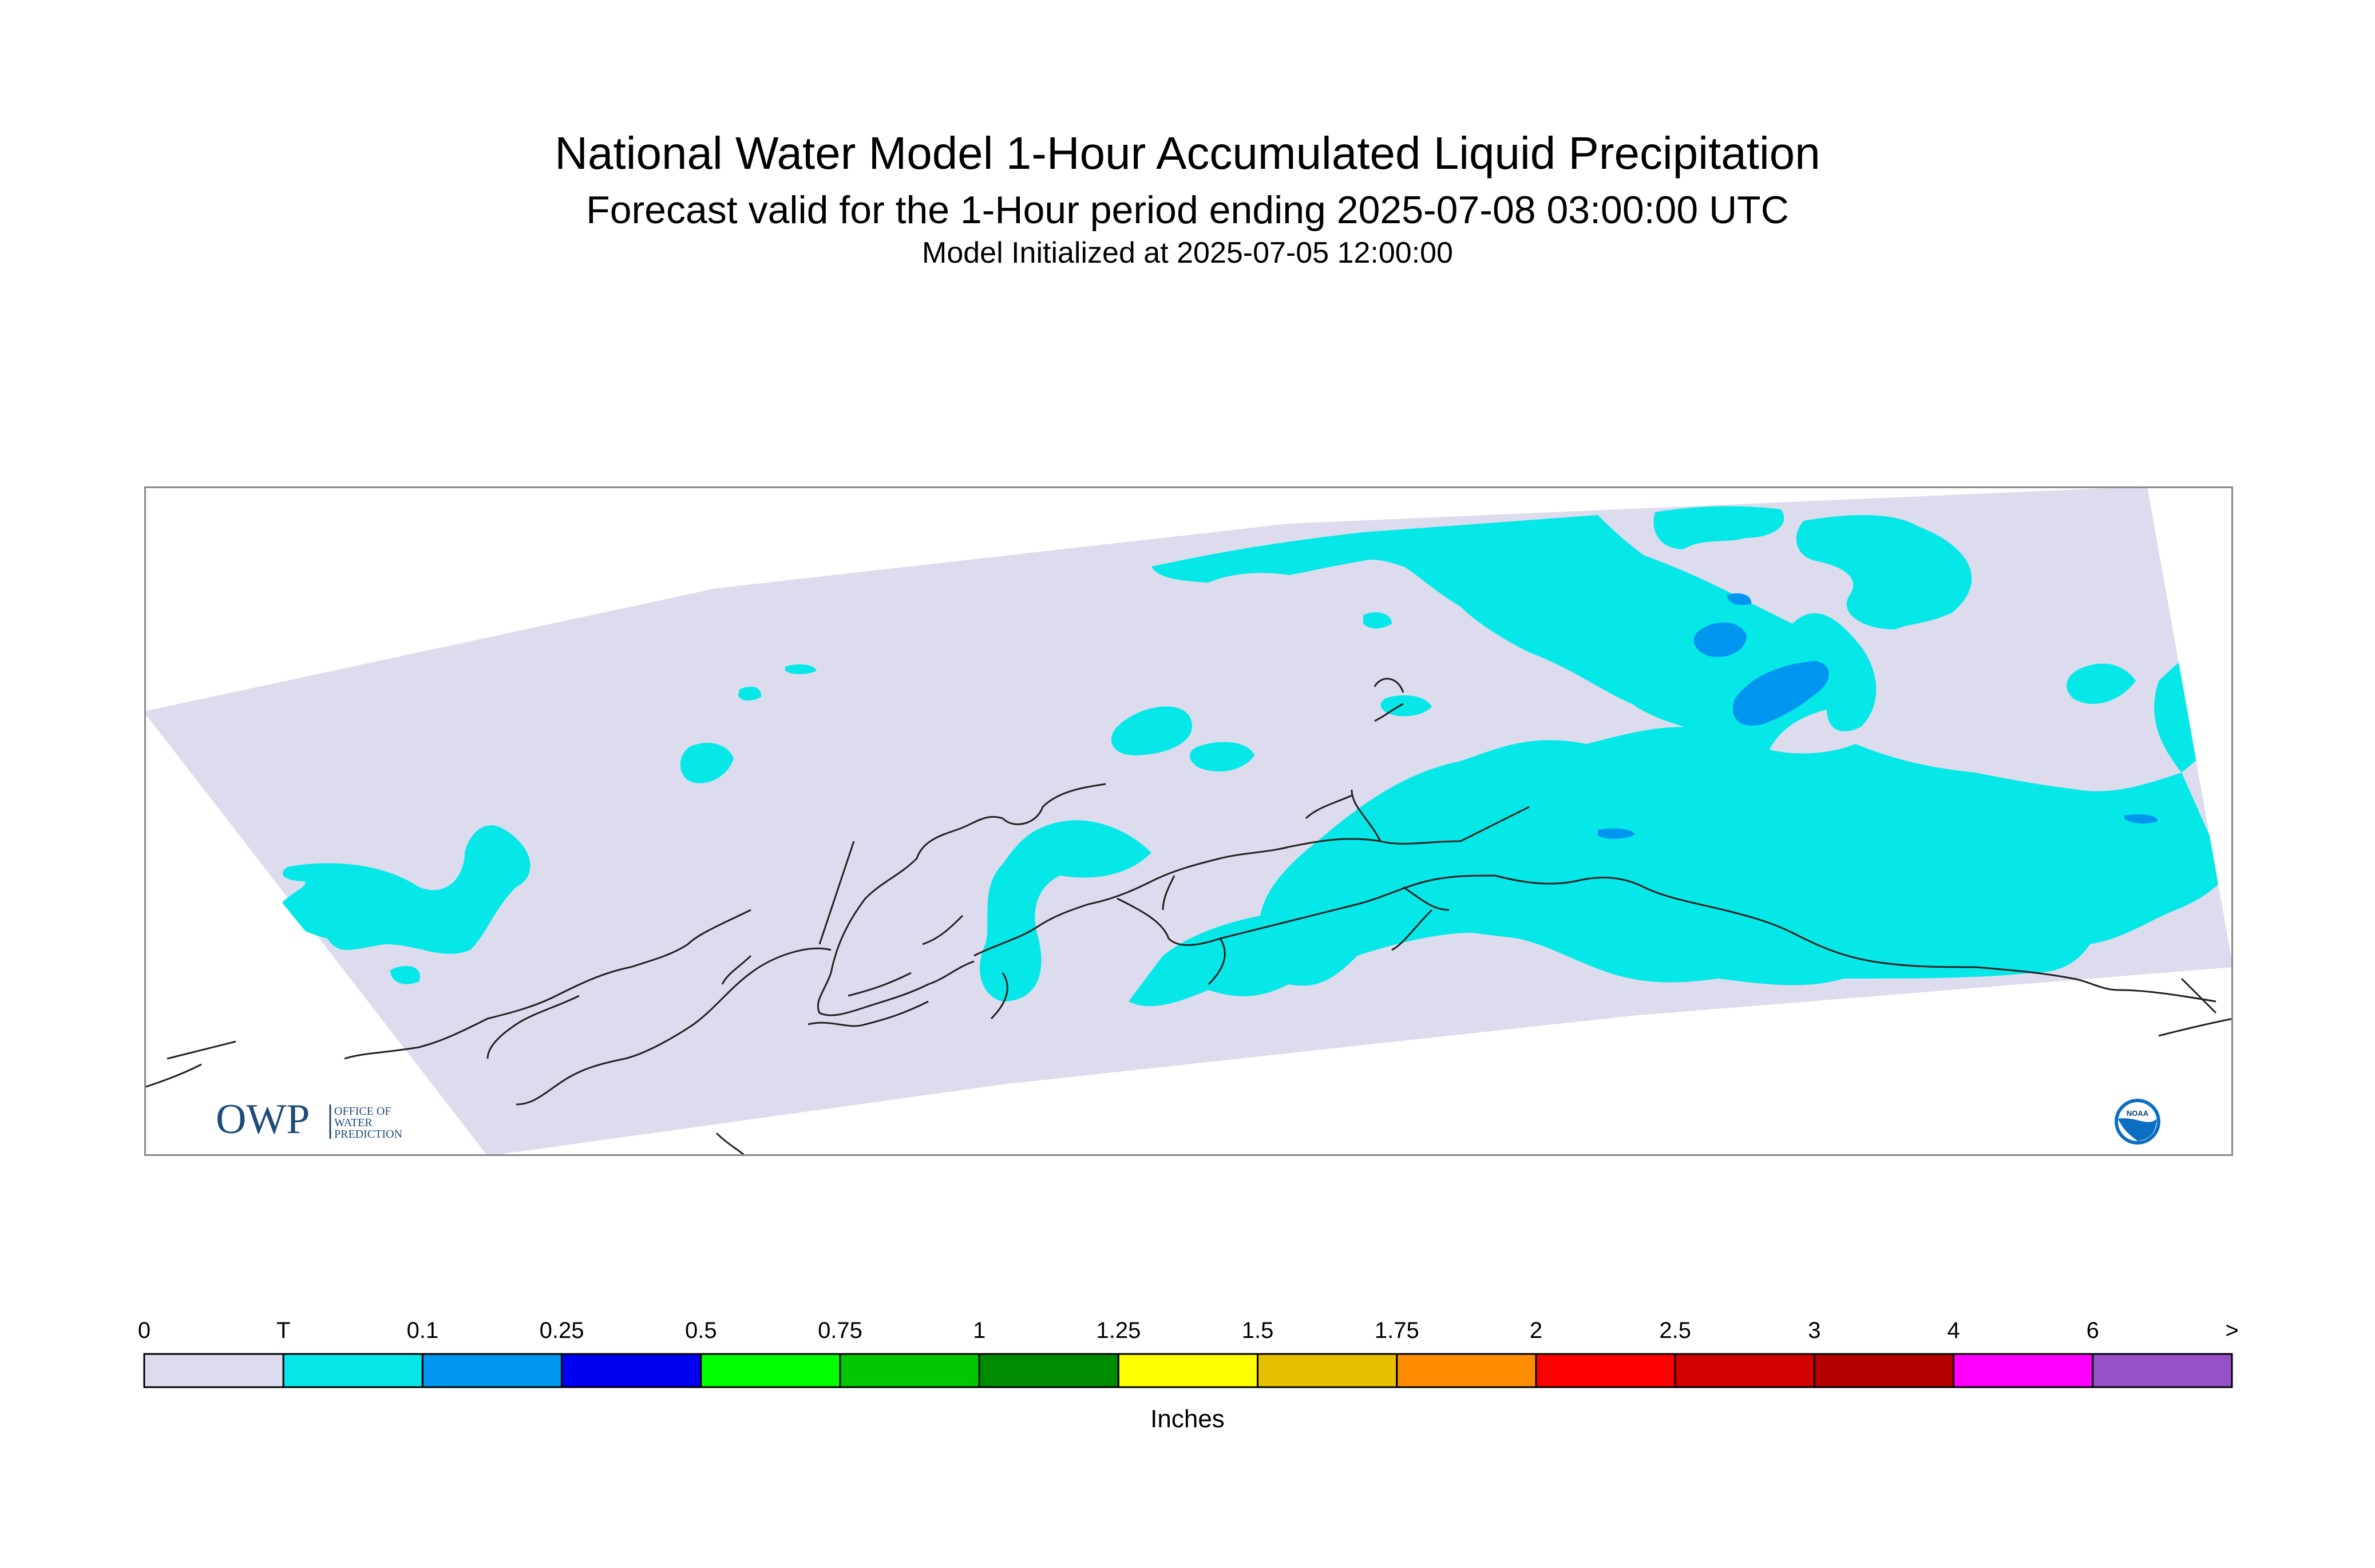 This screenshot has height=1568, width=2375. What do you see at coordinates (2138, 1113) in the screenshot?
I see `noaa-logo-text: NOAA` at bounding box center [2138, 1113].